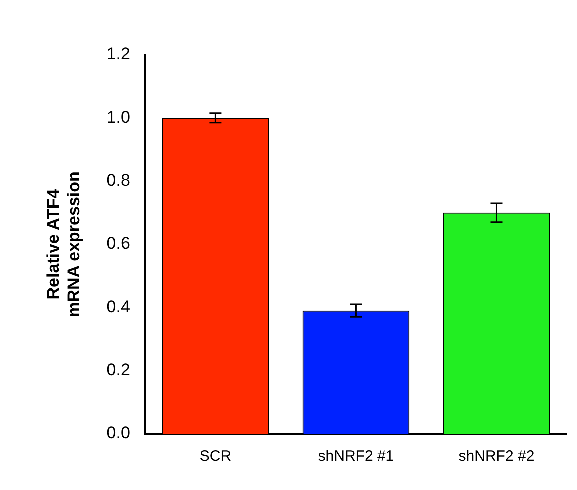 The width and height of the screenshot is (577, 490). What do you see at coordinates (216, 457) in the screenshot?
I see `x-tick-label: SCR` at bounding box center [216, 457].